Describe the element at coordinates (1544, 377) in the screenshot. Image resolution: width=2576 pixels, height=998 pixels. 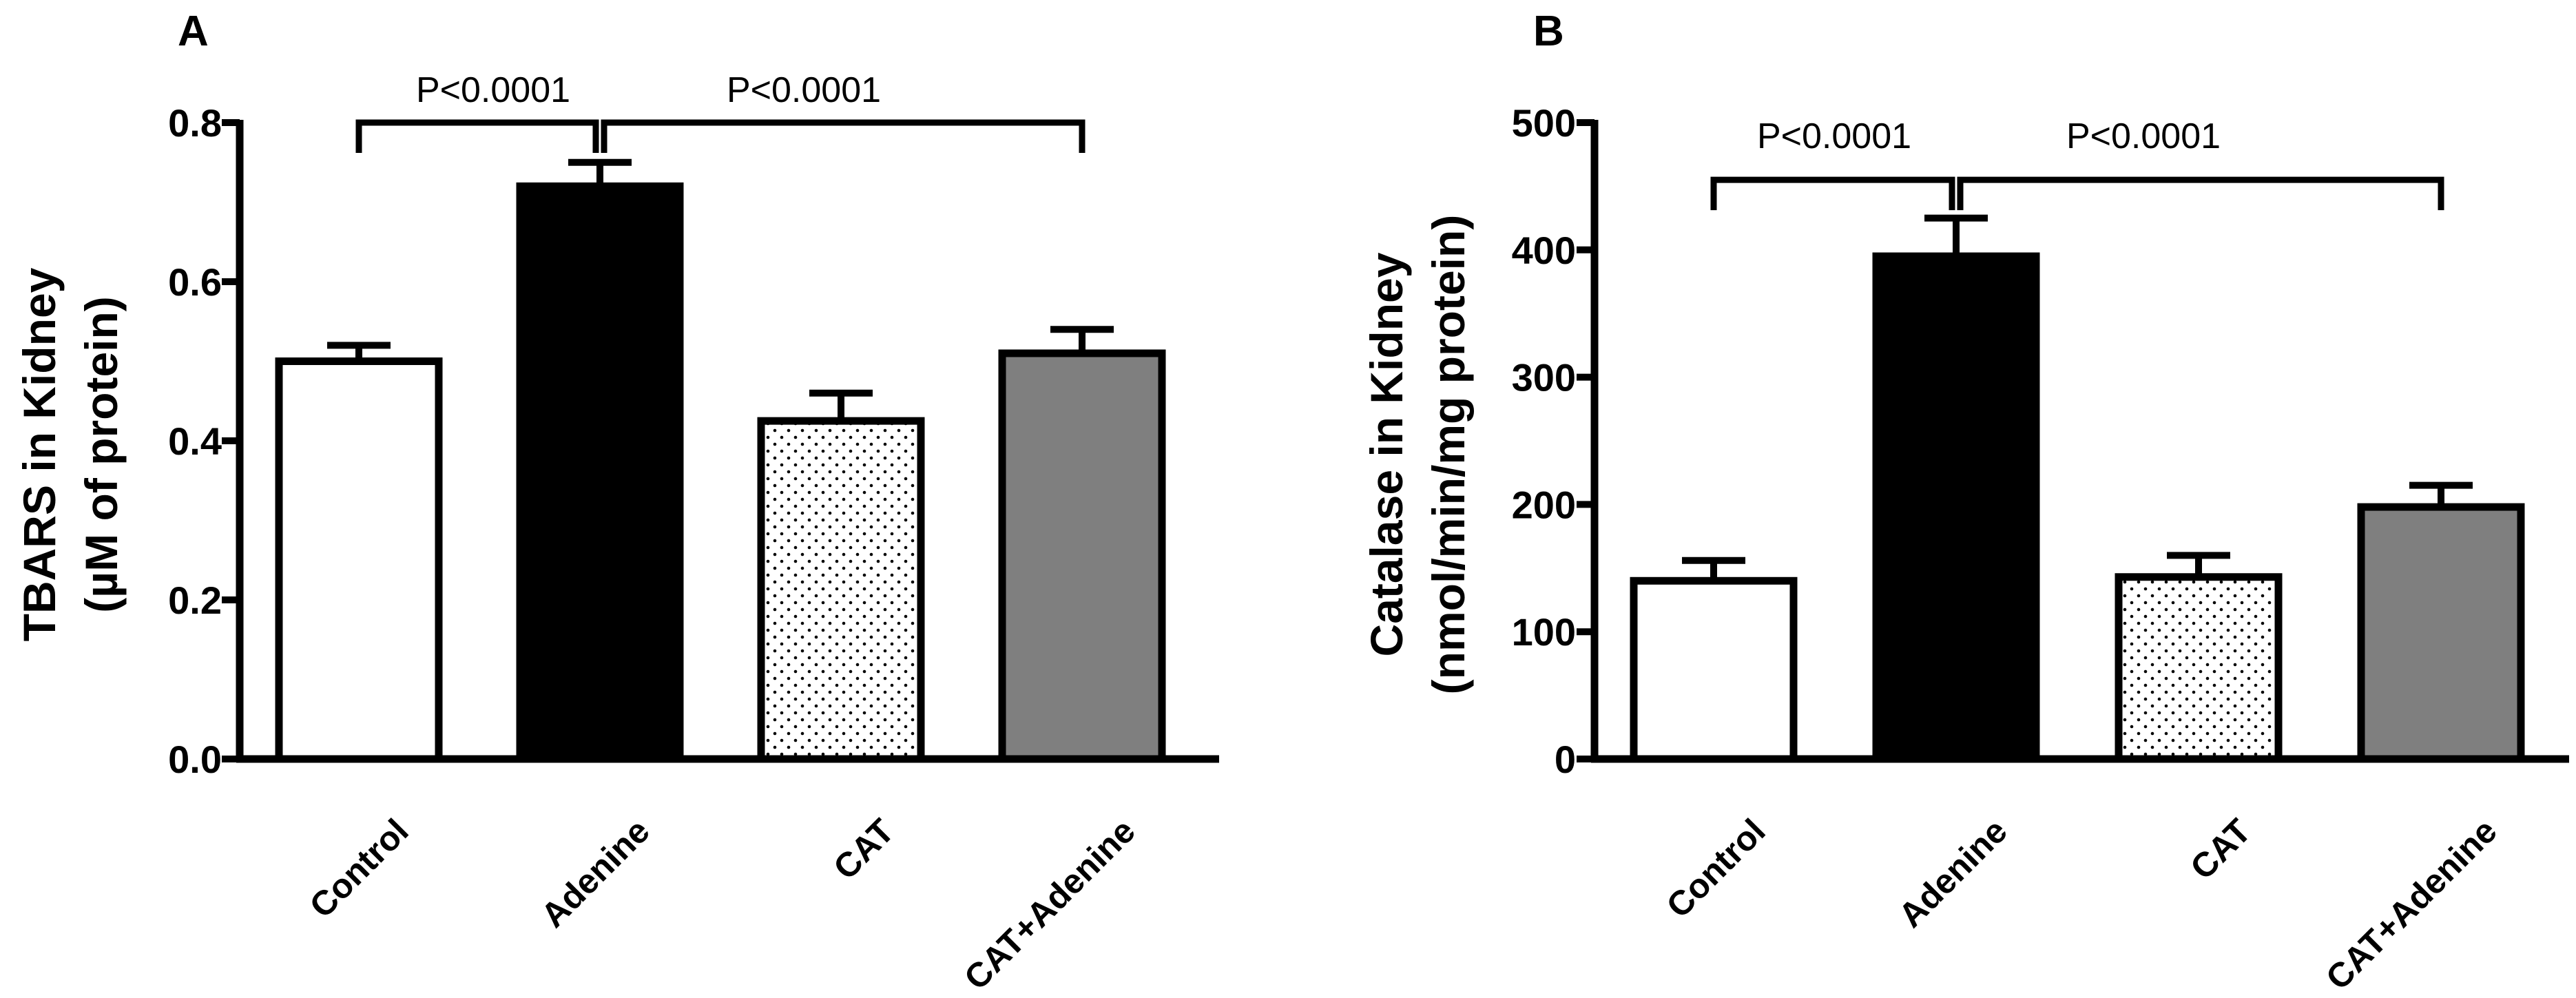
I see `y-tick-label: 300` at that location.